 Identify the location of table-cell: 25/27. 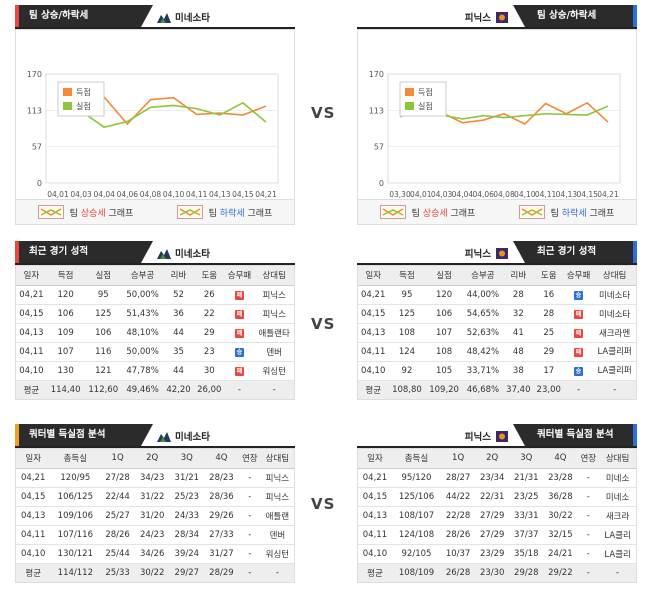
(117, 516).